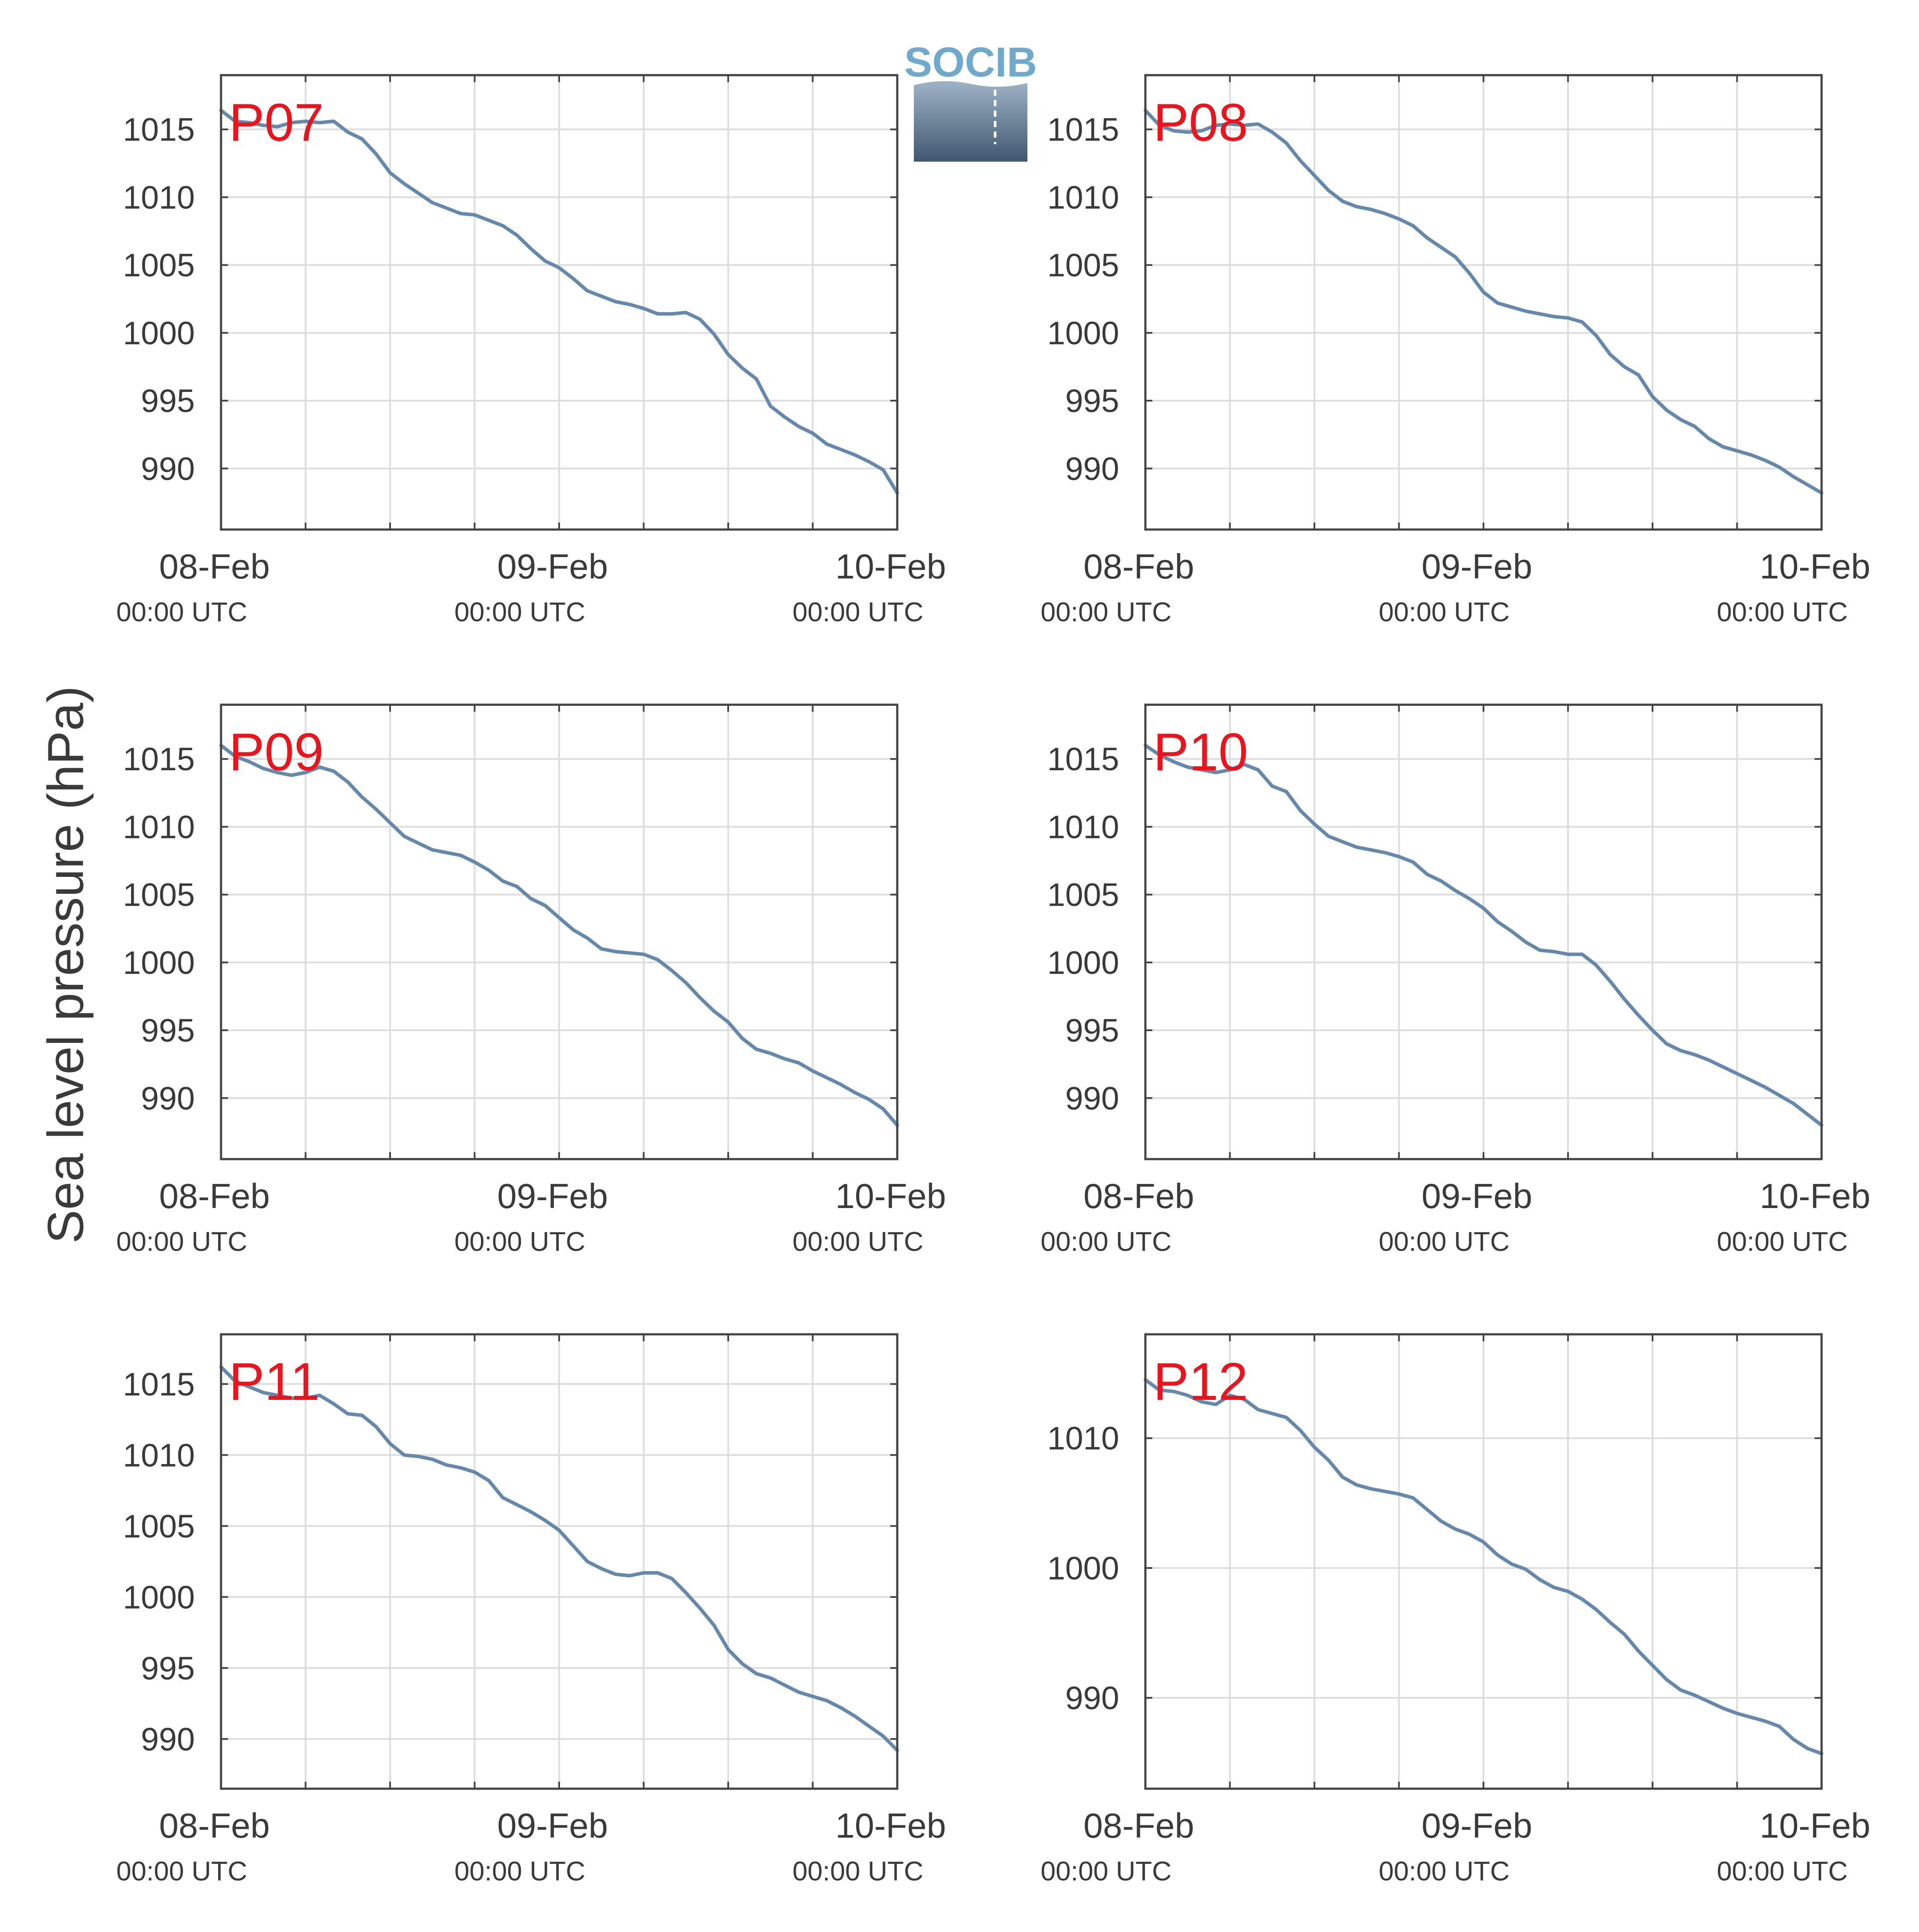  What do you see at coordinates (970, 121) in the screenshot?
I see `logo-wave-icon` at bounding box center [970, 121].